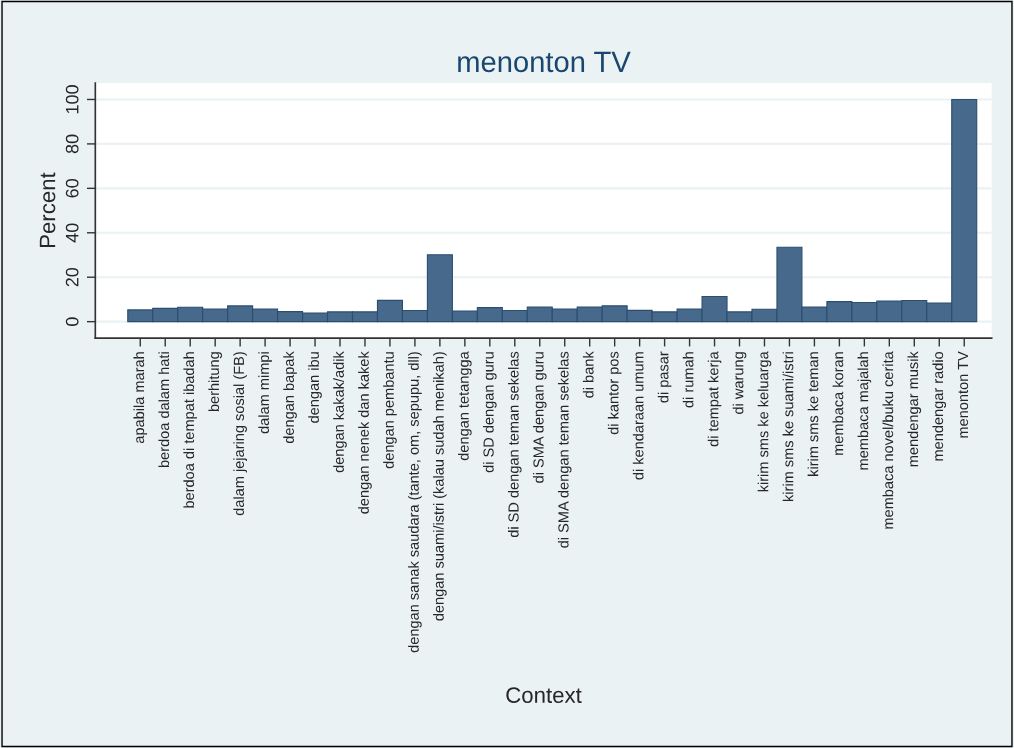 Image resolution: width=1014 pixels, height=748 pixels. What do you see at coordinates (390, 410) in the screenshot?
I see `x-tick-label: dengan pembantu` at bounding box center [390, 410].